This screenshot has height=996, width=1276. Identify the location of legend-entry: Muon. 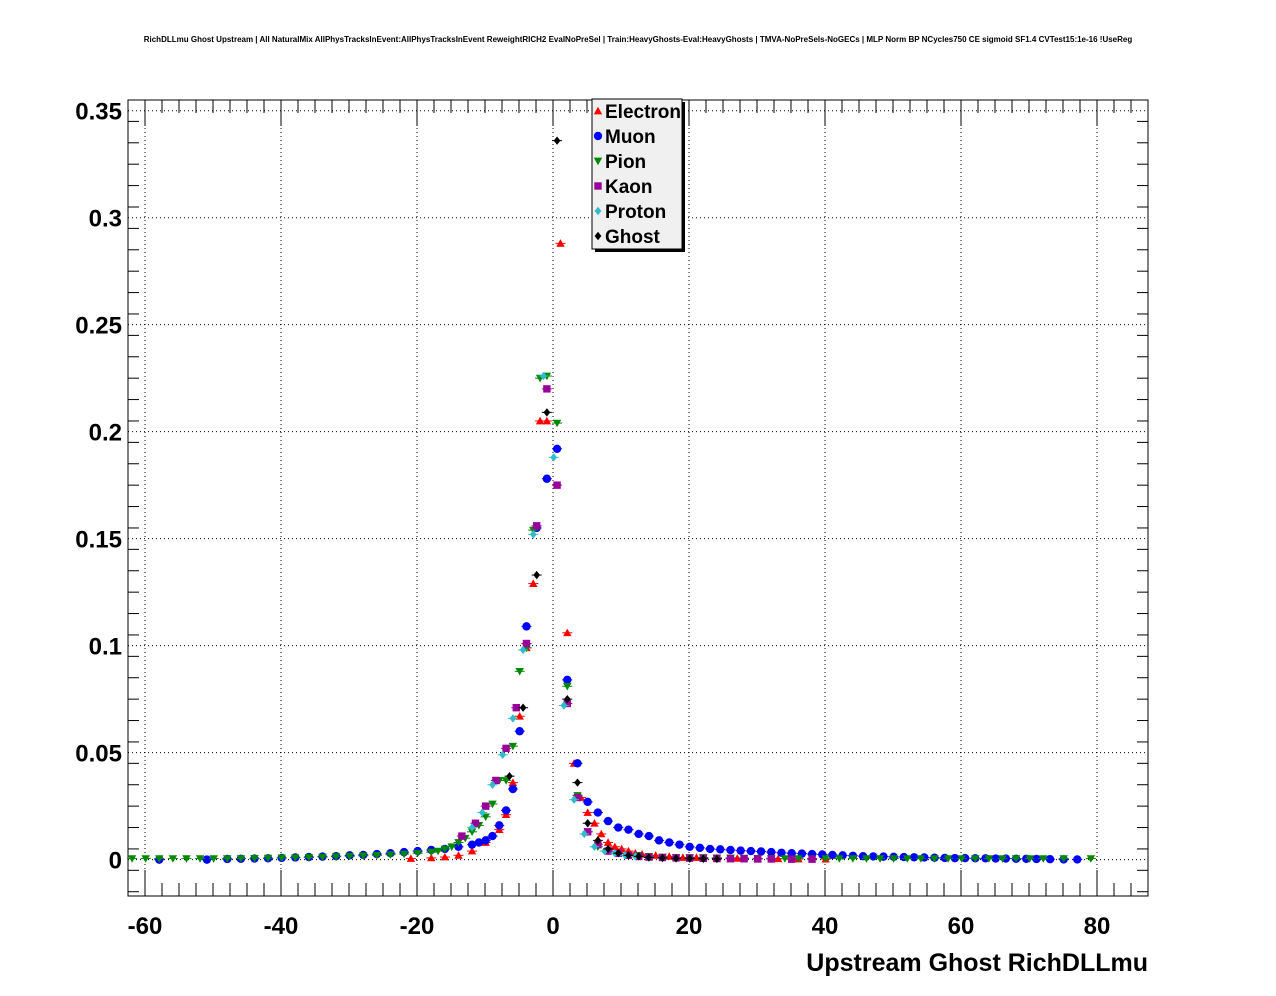
(630, 137).